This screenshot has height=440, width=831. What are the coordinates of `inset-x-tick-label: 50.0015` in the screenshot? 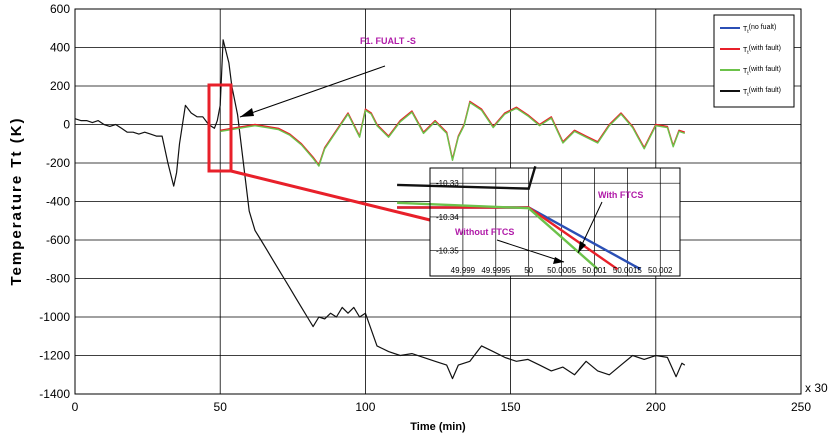 It's located at (627, 270).